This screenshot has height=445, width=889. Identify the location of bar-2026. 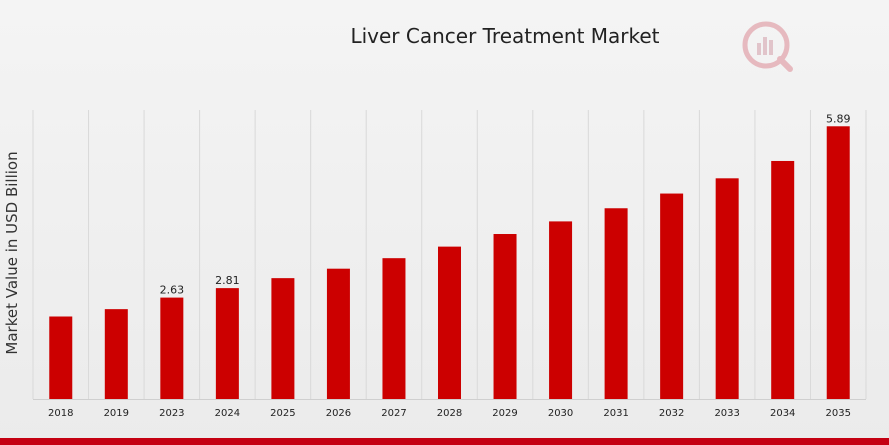
(338, 333).